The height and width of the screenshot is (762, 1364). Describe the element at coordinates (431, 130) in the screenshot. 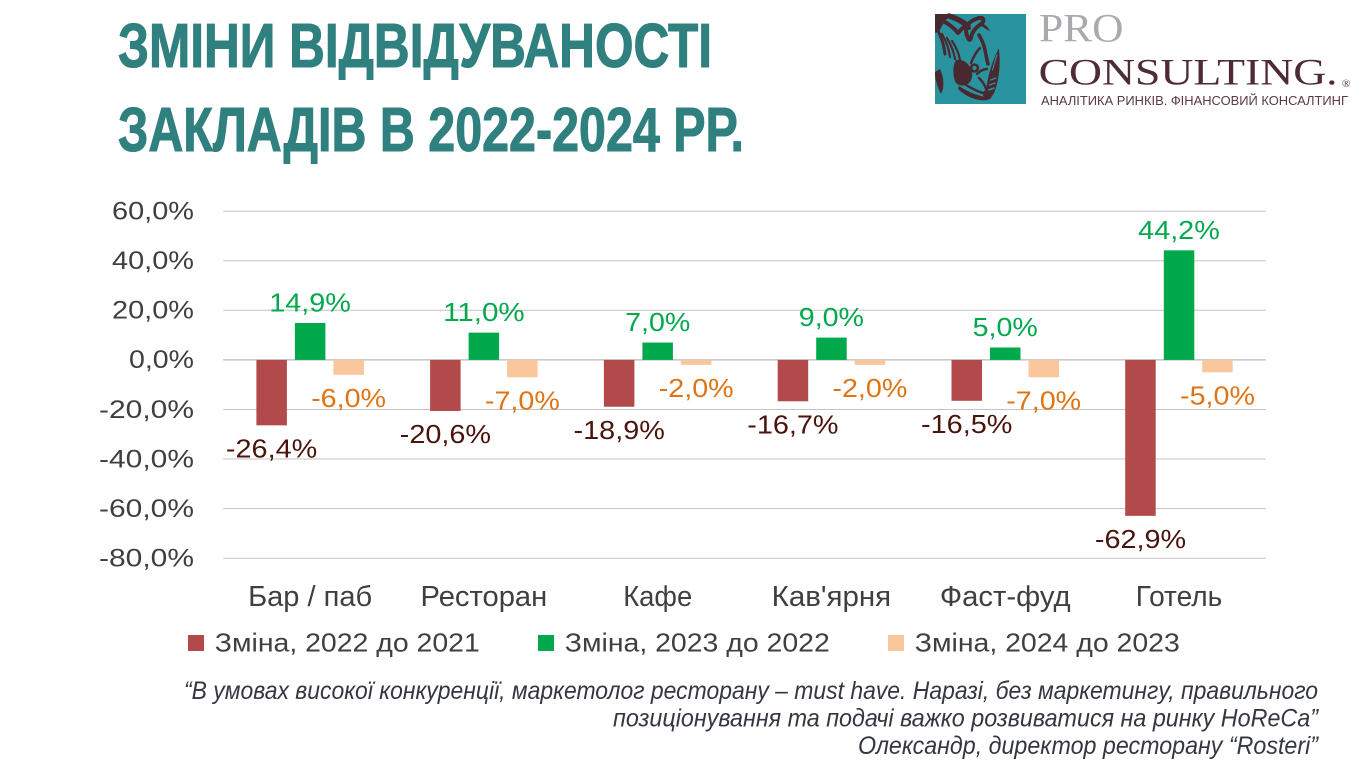

I see `svg-text: ЗАКЛАДІВ В 2022-2024 РР.` at that location.